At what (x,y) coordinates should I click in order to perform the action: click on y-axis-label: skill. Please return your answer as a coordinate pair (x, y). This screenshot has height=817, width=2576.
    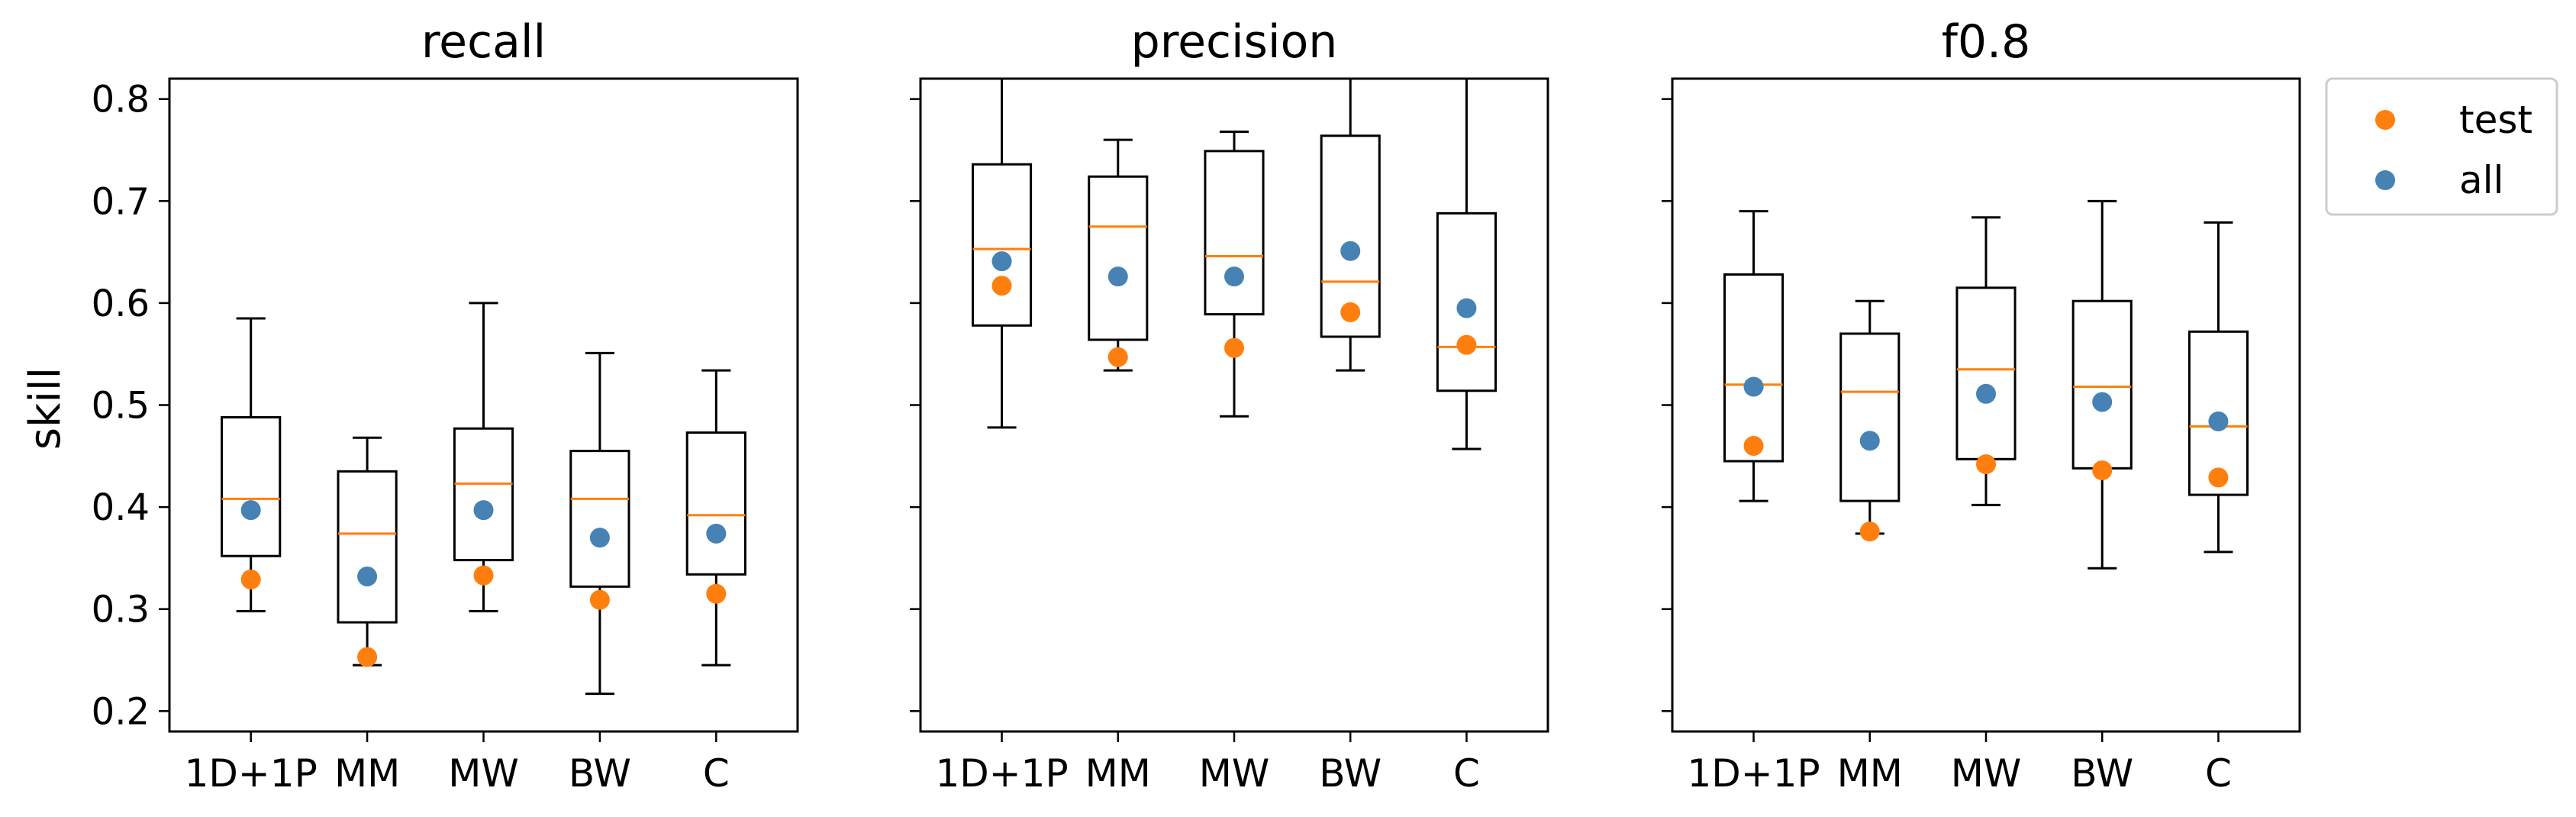
    Looking at the image, I should click on (46, 408).